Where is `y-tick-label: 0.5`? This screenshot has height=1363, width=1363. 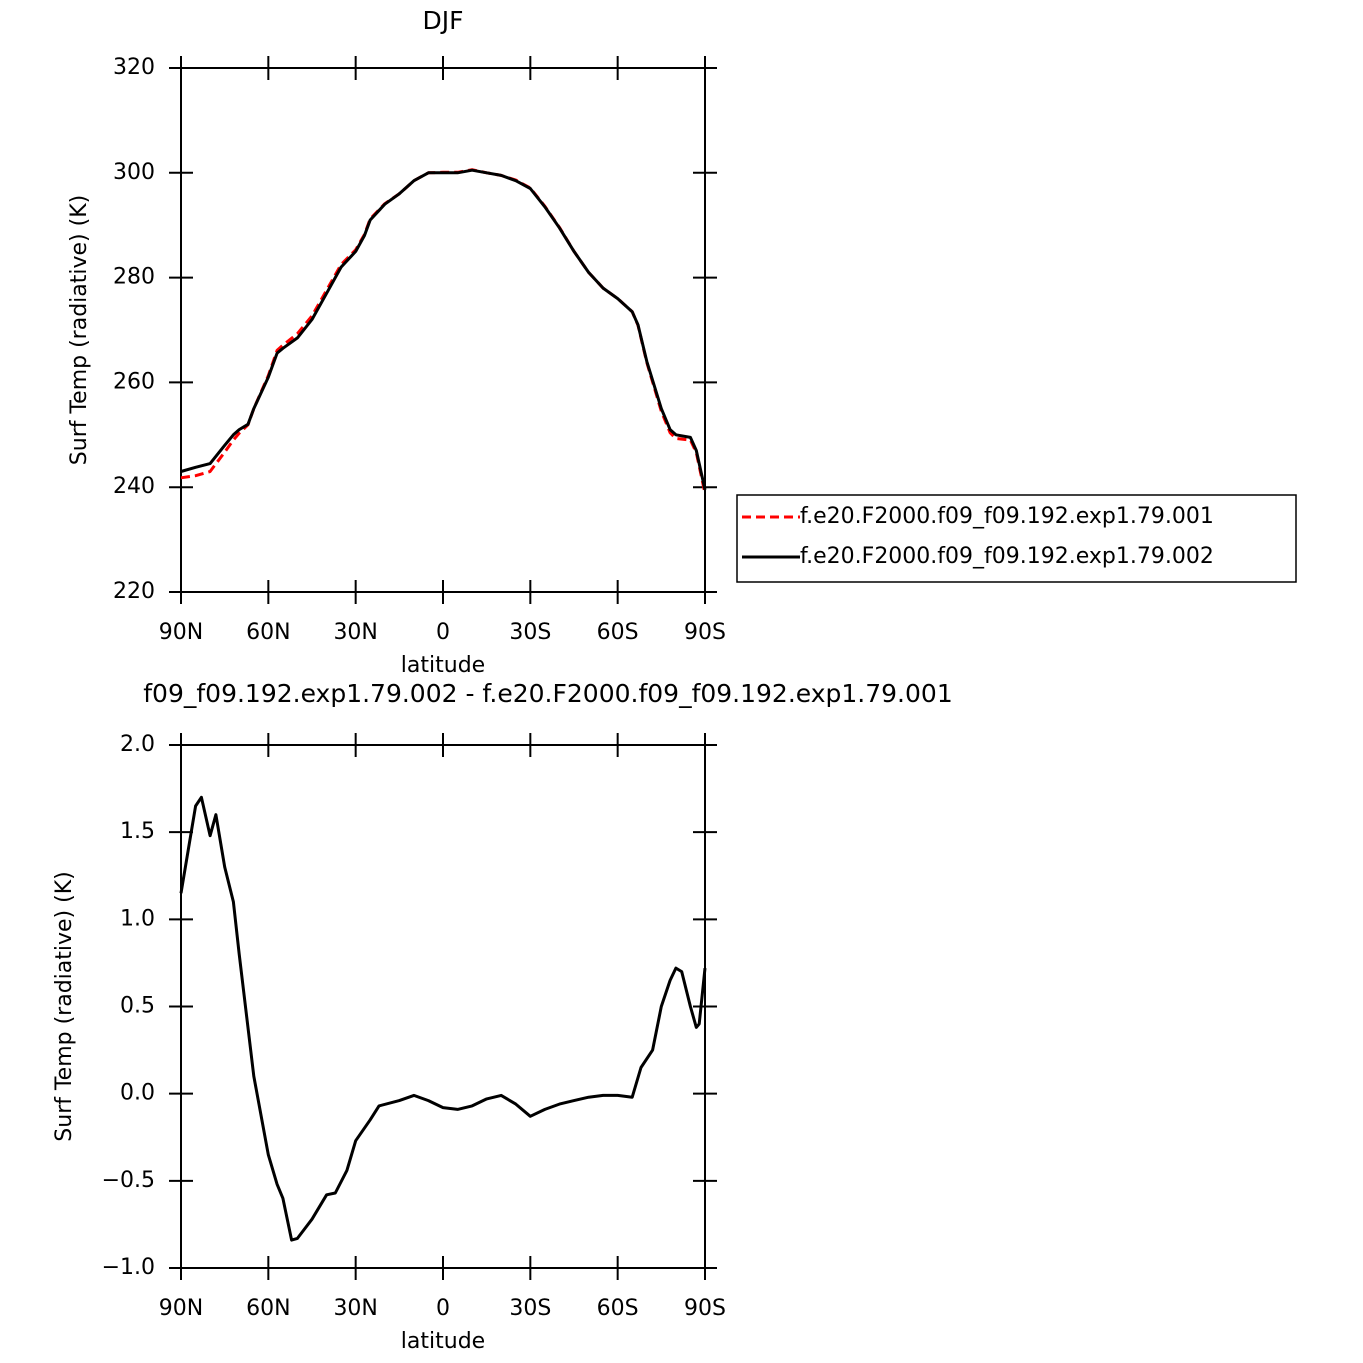
y-tick-label: 0.5 is located at coordinates (137, 1006).